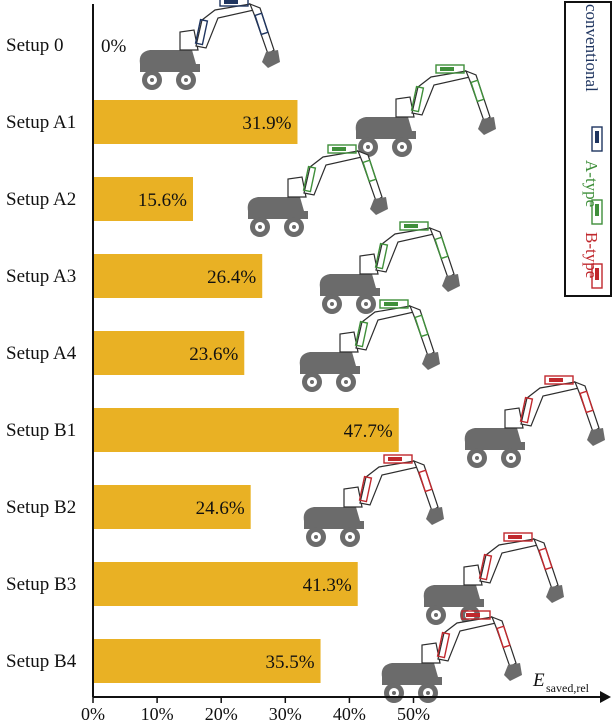 Image resolution: width=613 pixels, height=723 pixels. What do you see at coordinates (289, 662) in the screenshot?
I see `value-label: 35.5%` at bounding box center [289, 662].